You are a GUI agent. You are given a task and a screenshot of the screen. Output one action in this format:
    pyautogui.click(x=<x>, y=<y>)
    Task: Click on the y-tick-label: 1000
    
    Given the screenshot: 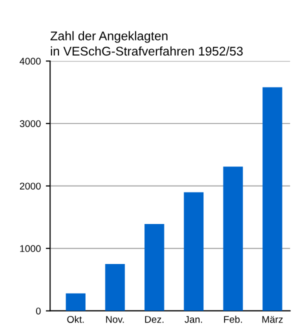 What is the action you would take?
    pyautogui.click(x=30, y=248)
    